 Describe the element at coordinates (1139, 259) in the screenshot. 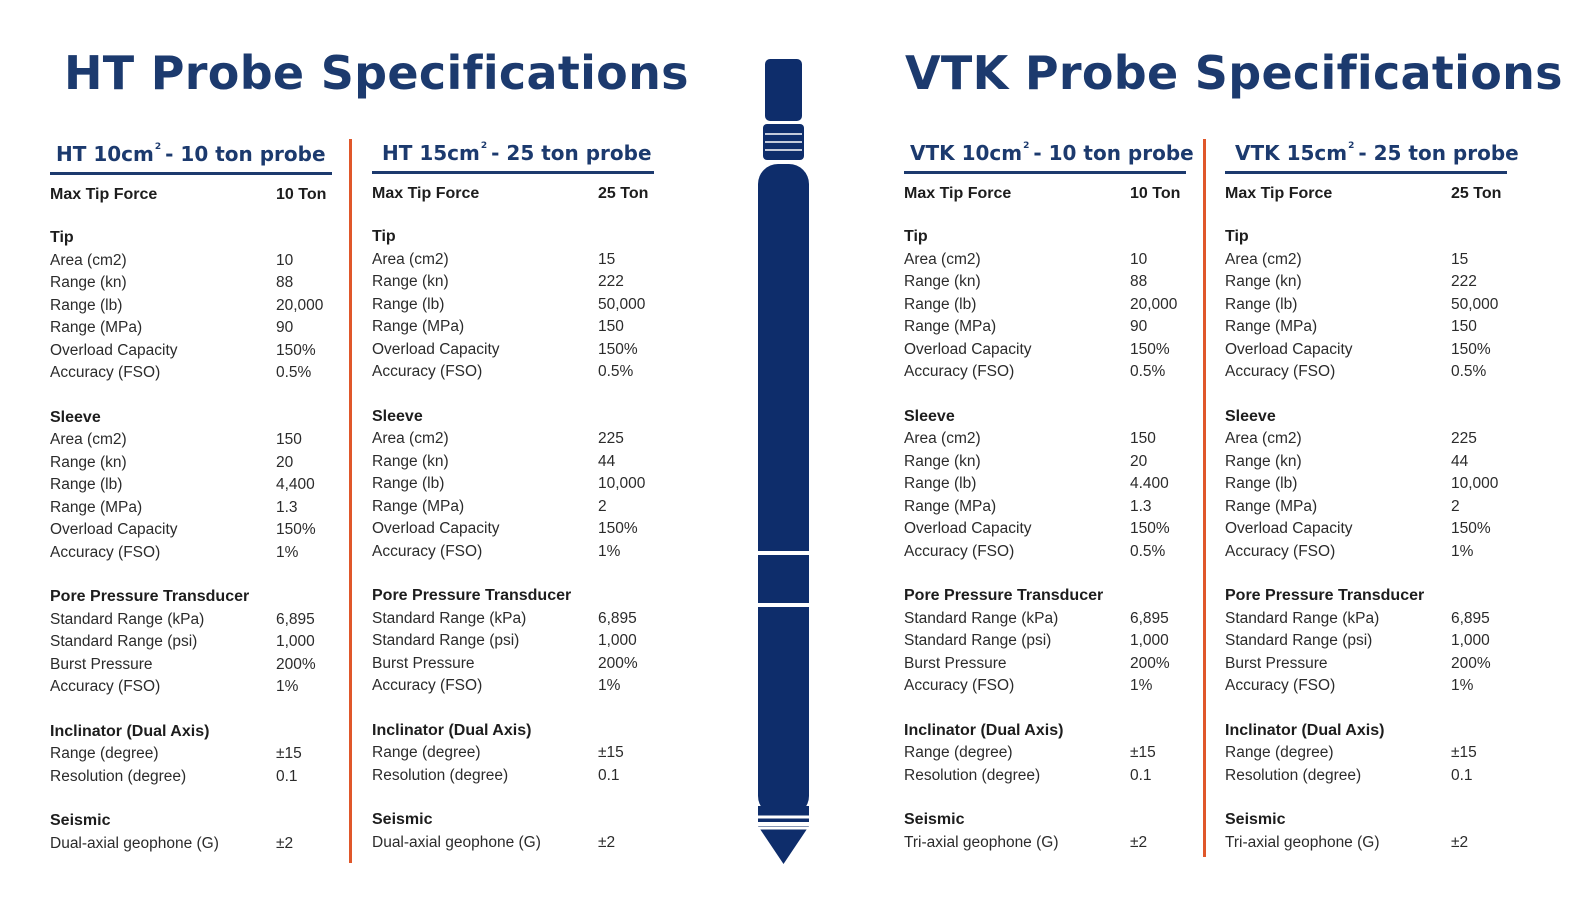

I see `spec-value: 10` at that location.